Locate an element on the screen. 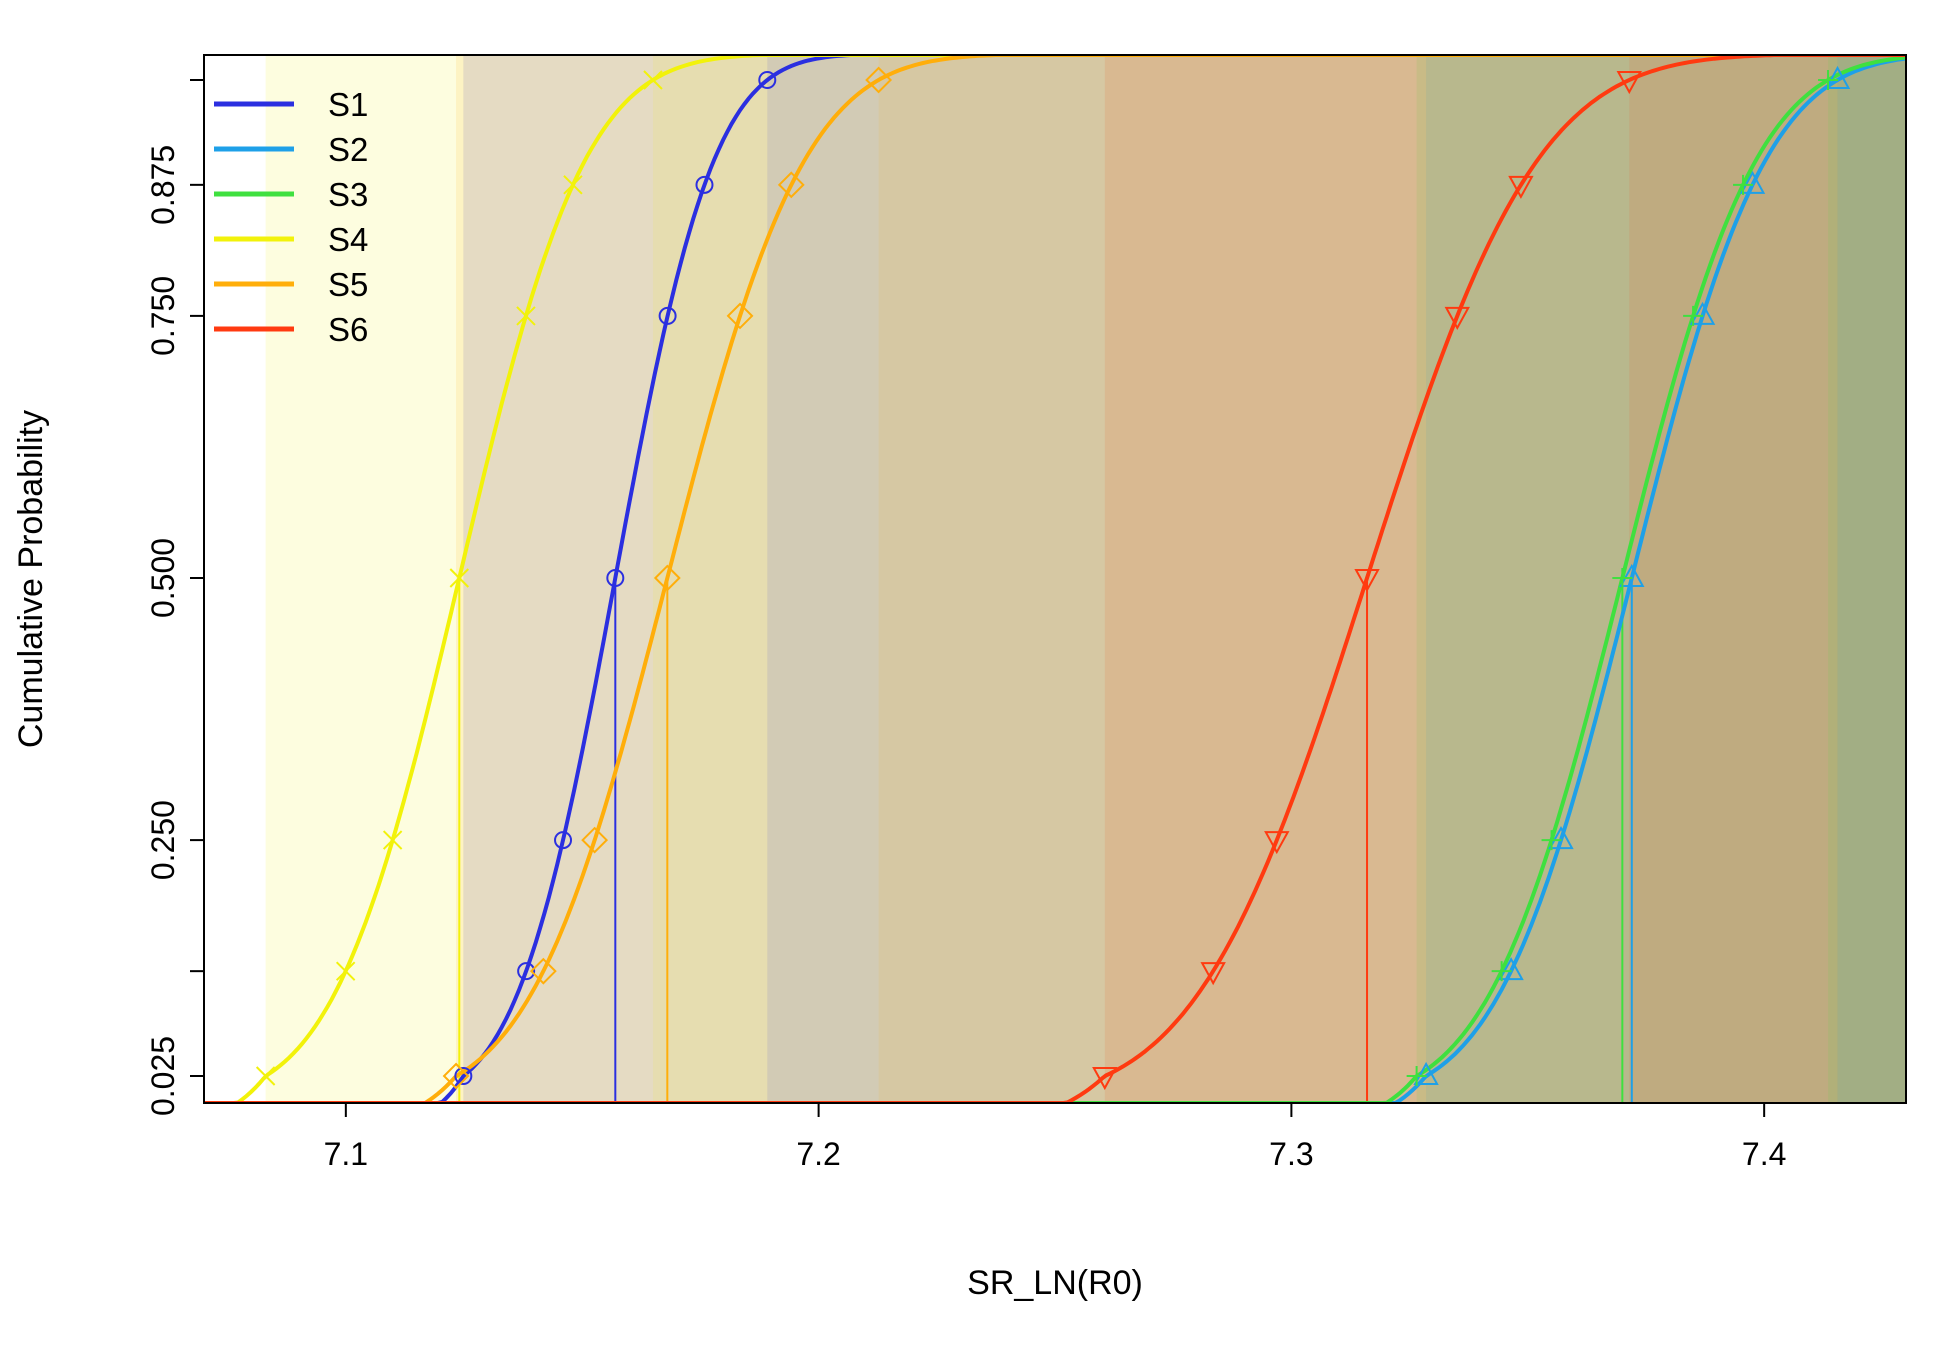 The height and width of the screenshot is (1350, 1950). y-tick-label: 0.750 is located at coordinates (163, 316).